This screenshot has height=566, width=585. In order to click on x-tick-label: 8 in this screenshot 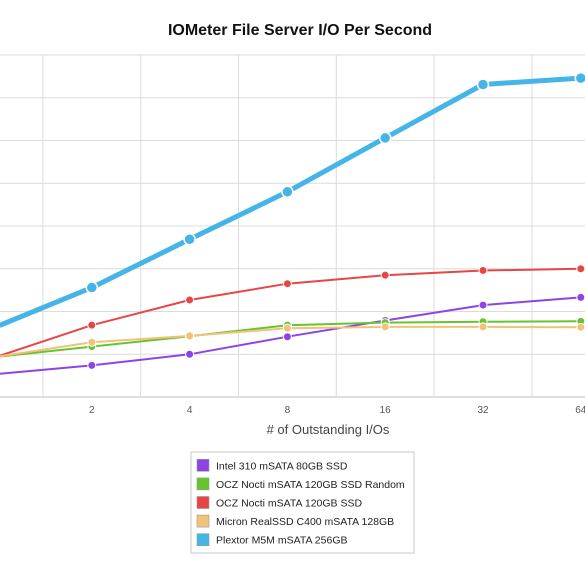, I will do `click(288, 410)`.